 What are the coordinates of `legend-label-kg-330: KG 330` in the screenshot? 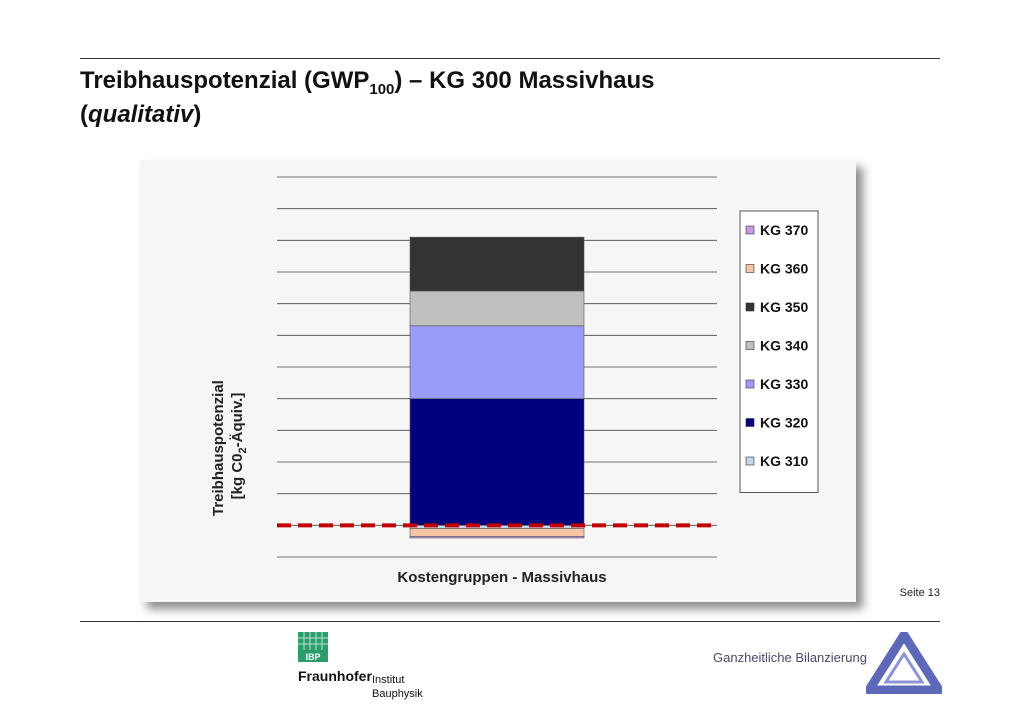 It's located at (784, 384).